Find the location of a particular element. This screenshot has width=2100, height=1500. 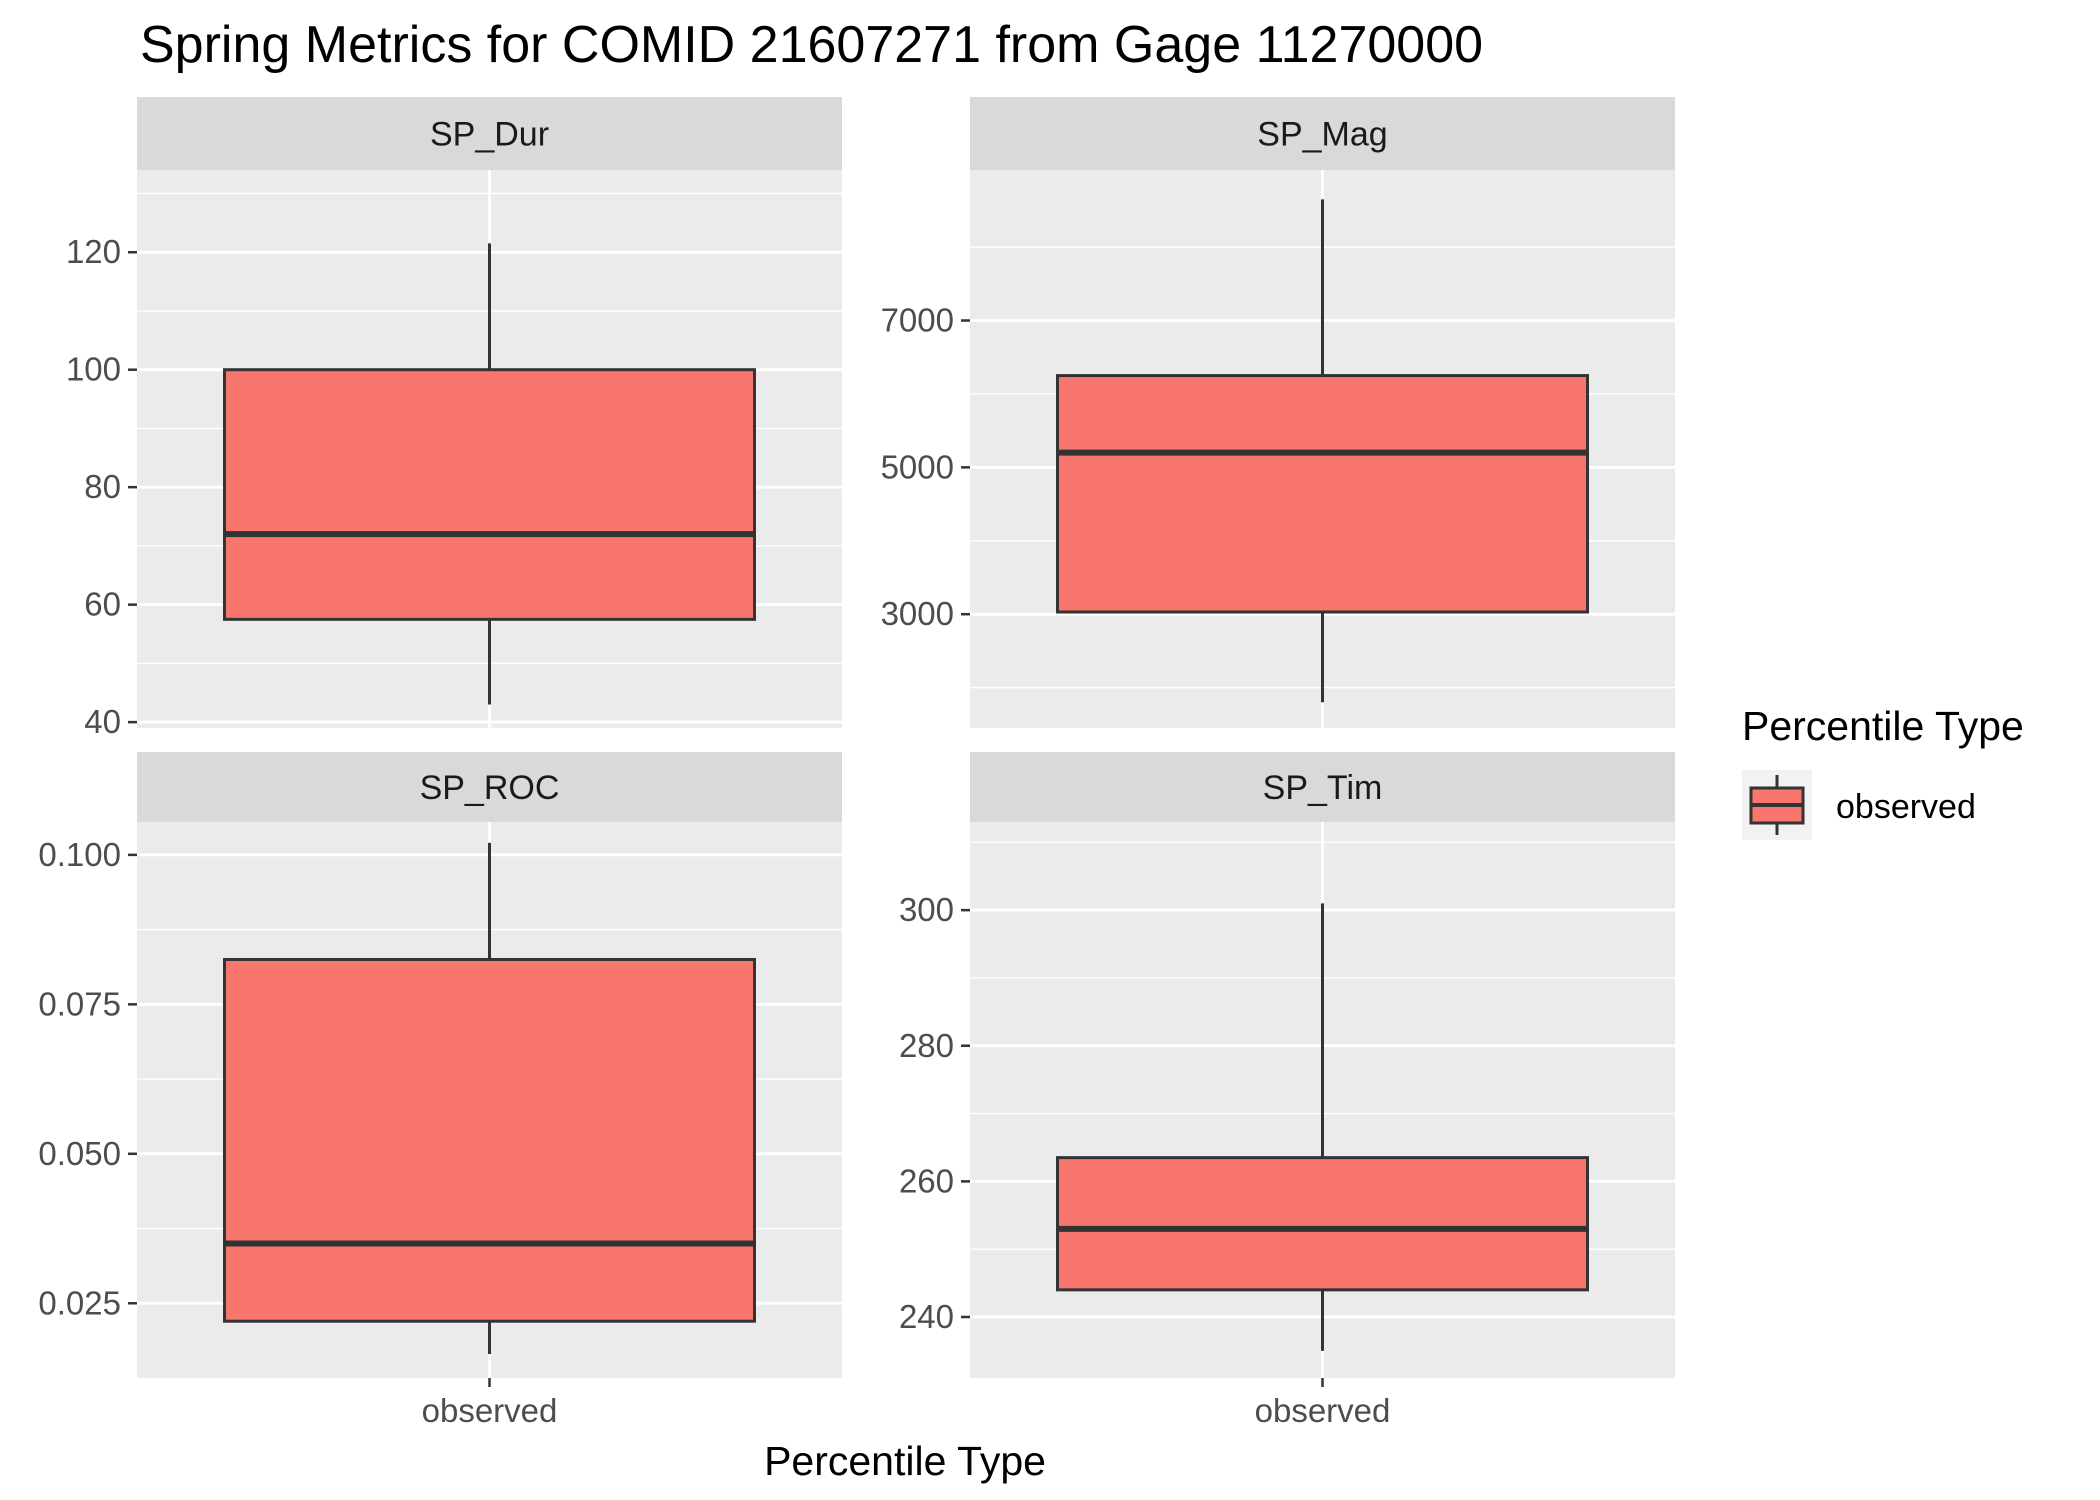

y-tick-label: 240 is located at coordinates (926, 1316).